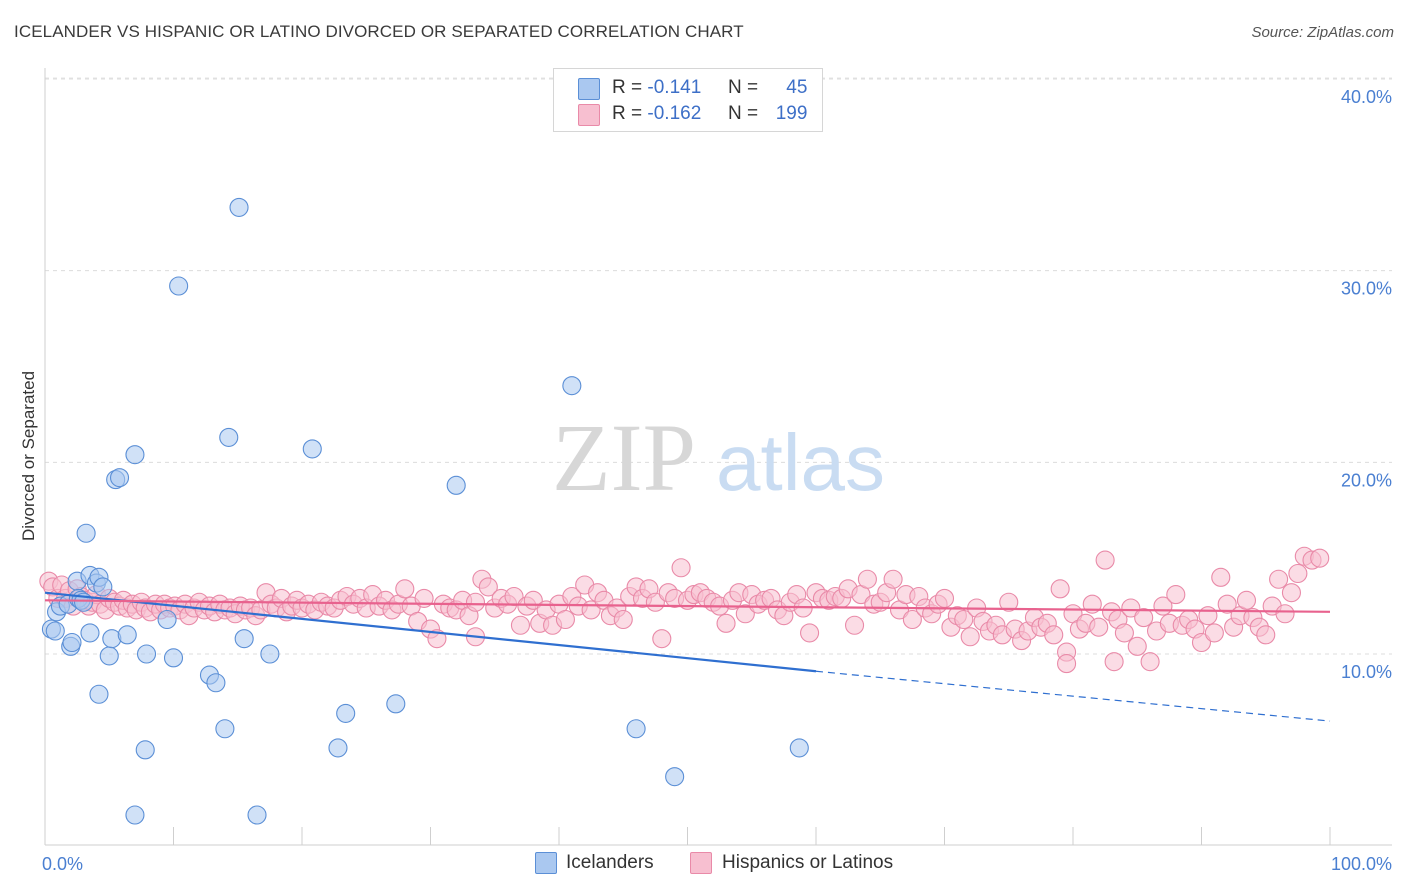 This screenshot has height=892, width=1406. Describe the element at coordinates (1361, 864) in the screenshot. I see `x-tick-label-max: 100.0%` at that location.